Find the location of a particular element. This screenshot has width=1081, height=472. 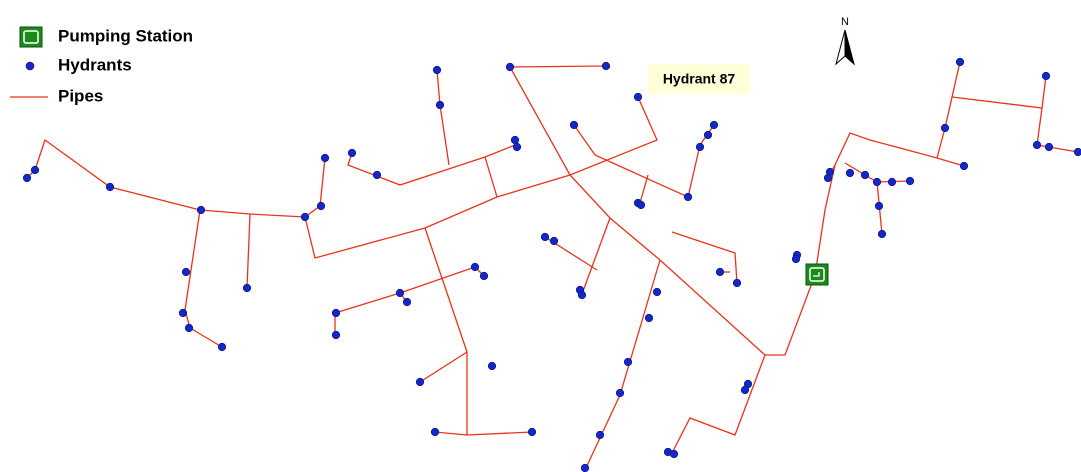

legend-station-icon is located at coordinates (31, 37).